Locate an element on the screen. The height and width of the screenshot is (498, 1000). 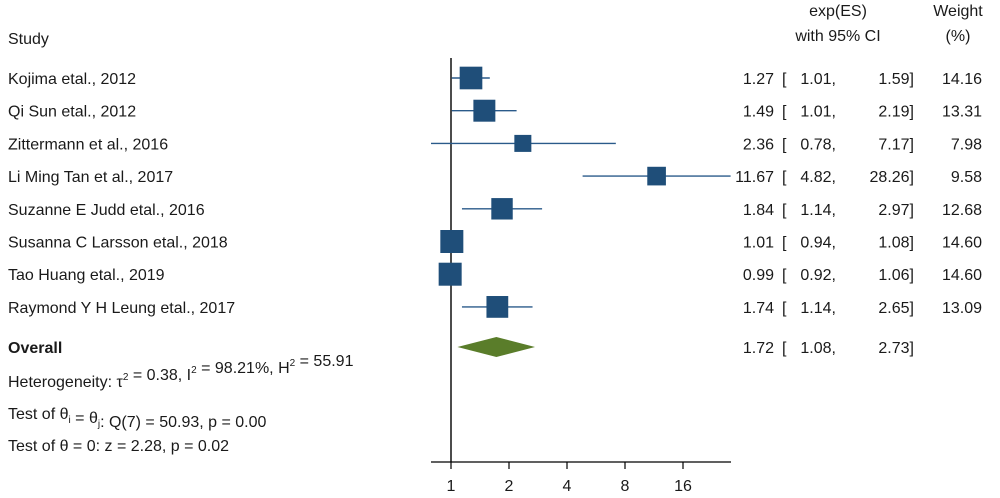
x-tick-label: 16 is located at coordinates (683, 486).